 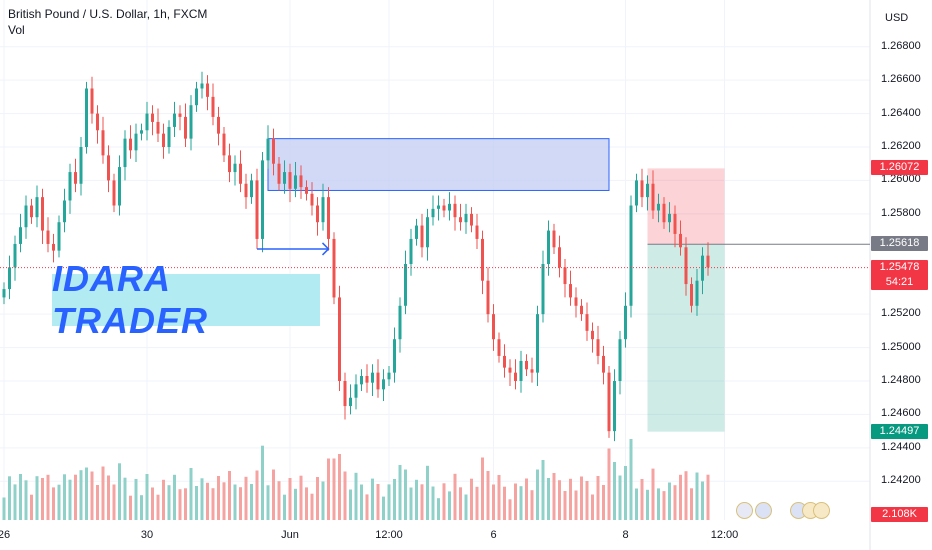 What do you see at coordinates (899, 274) in the screenshot?
I see `current-price-tag: 1.25478 54:21` at bounding box center [899, 274].